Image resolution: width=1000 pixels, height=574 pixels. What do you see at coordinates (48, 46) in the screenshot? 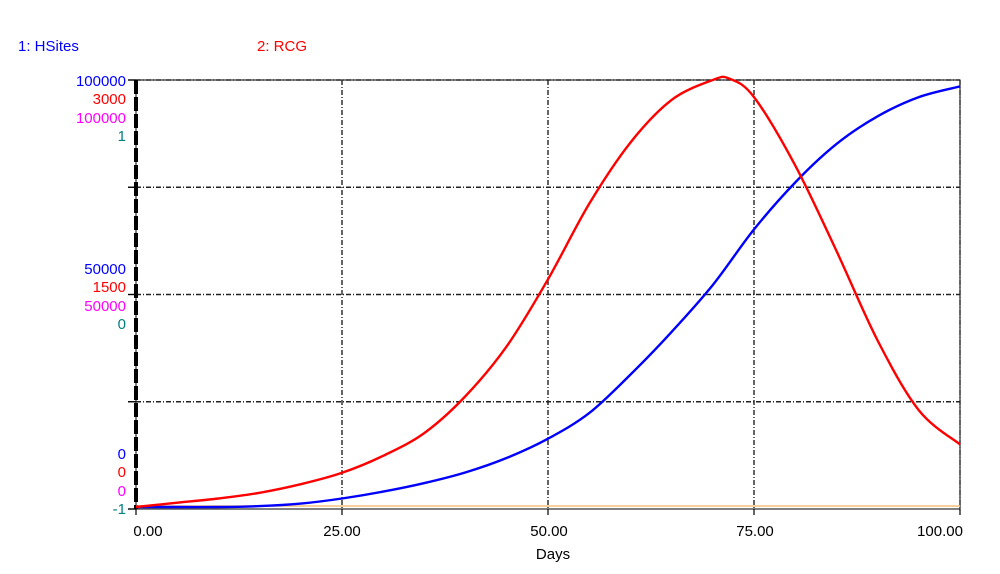
I see `legend-hsites: 1: HSites` at bounding box center [48, 46].